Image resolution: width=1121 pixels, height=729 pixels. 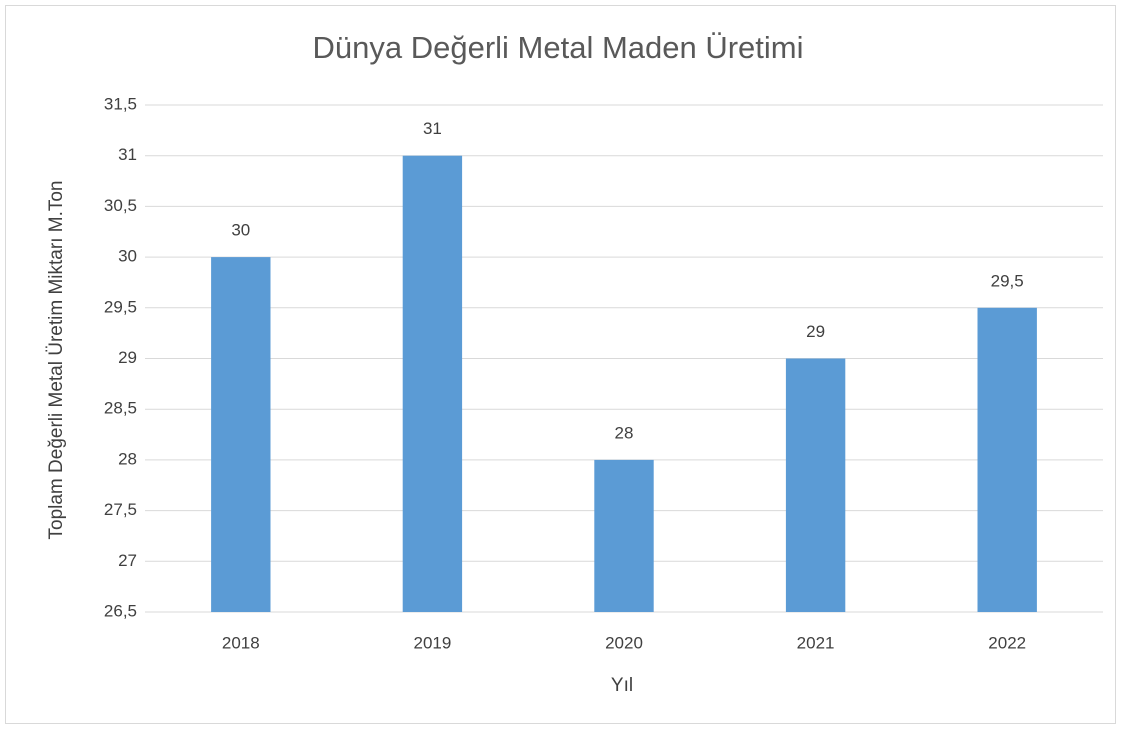 I want to click on y-tick-label: 28, so click(x=127, y=458).